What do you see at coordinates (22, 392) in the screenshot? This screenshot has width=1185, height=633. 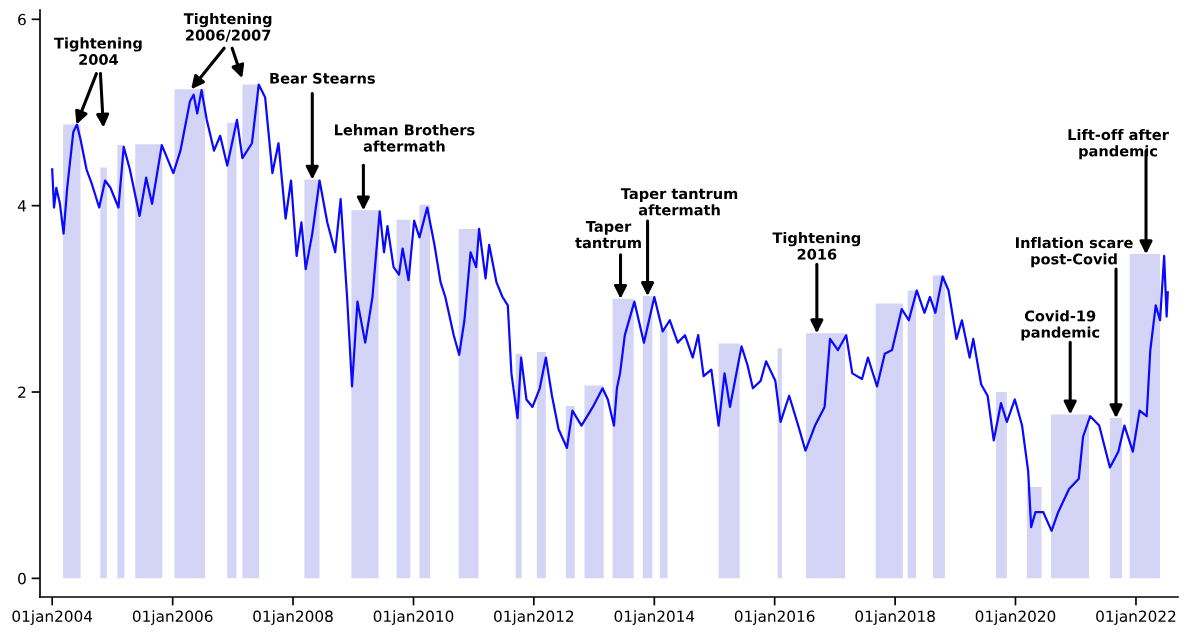 I see `y-tick-label: 2` at bounding box center [22, 392].